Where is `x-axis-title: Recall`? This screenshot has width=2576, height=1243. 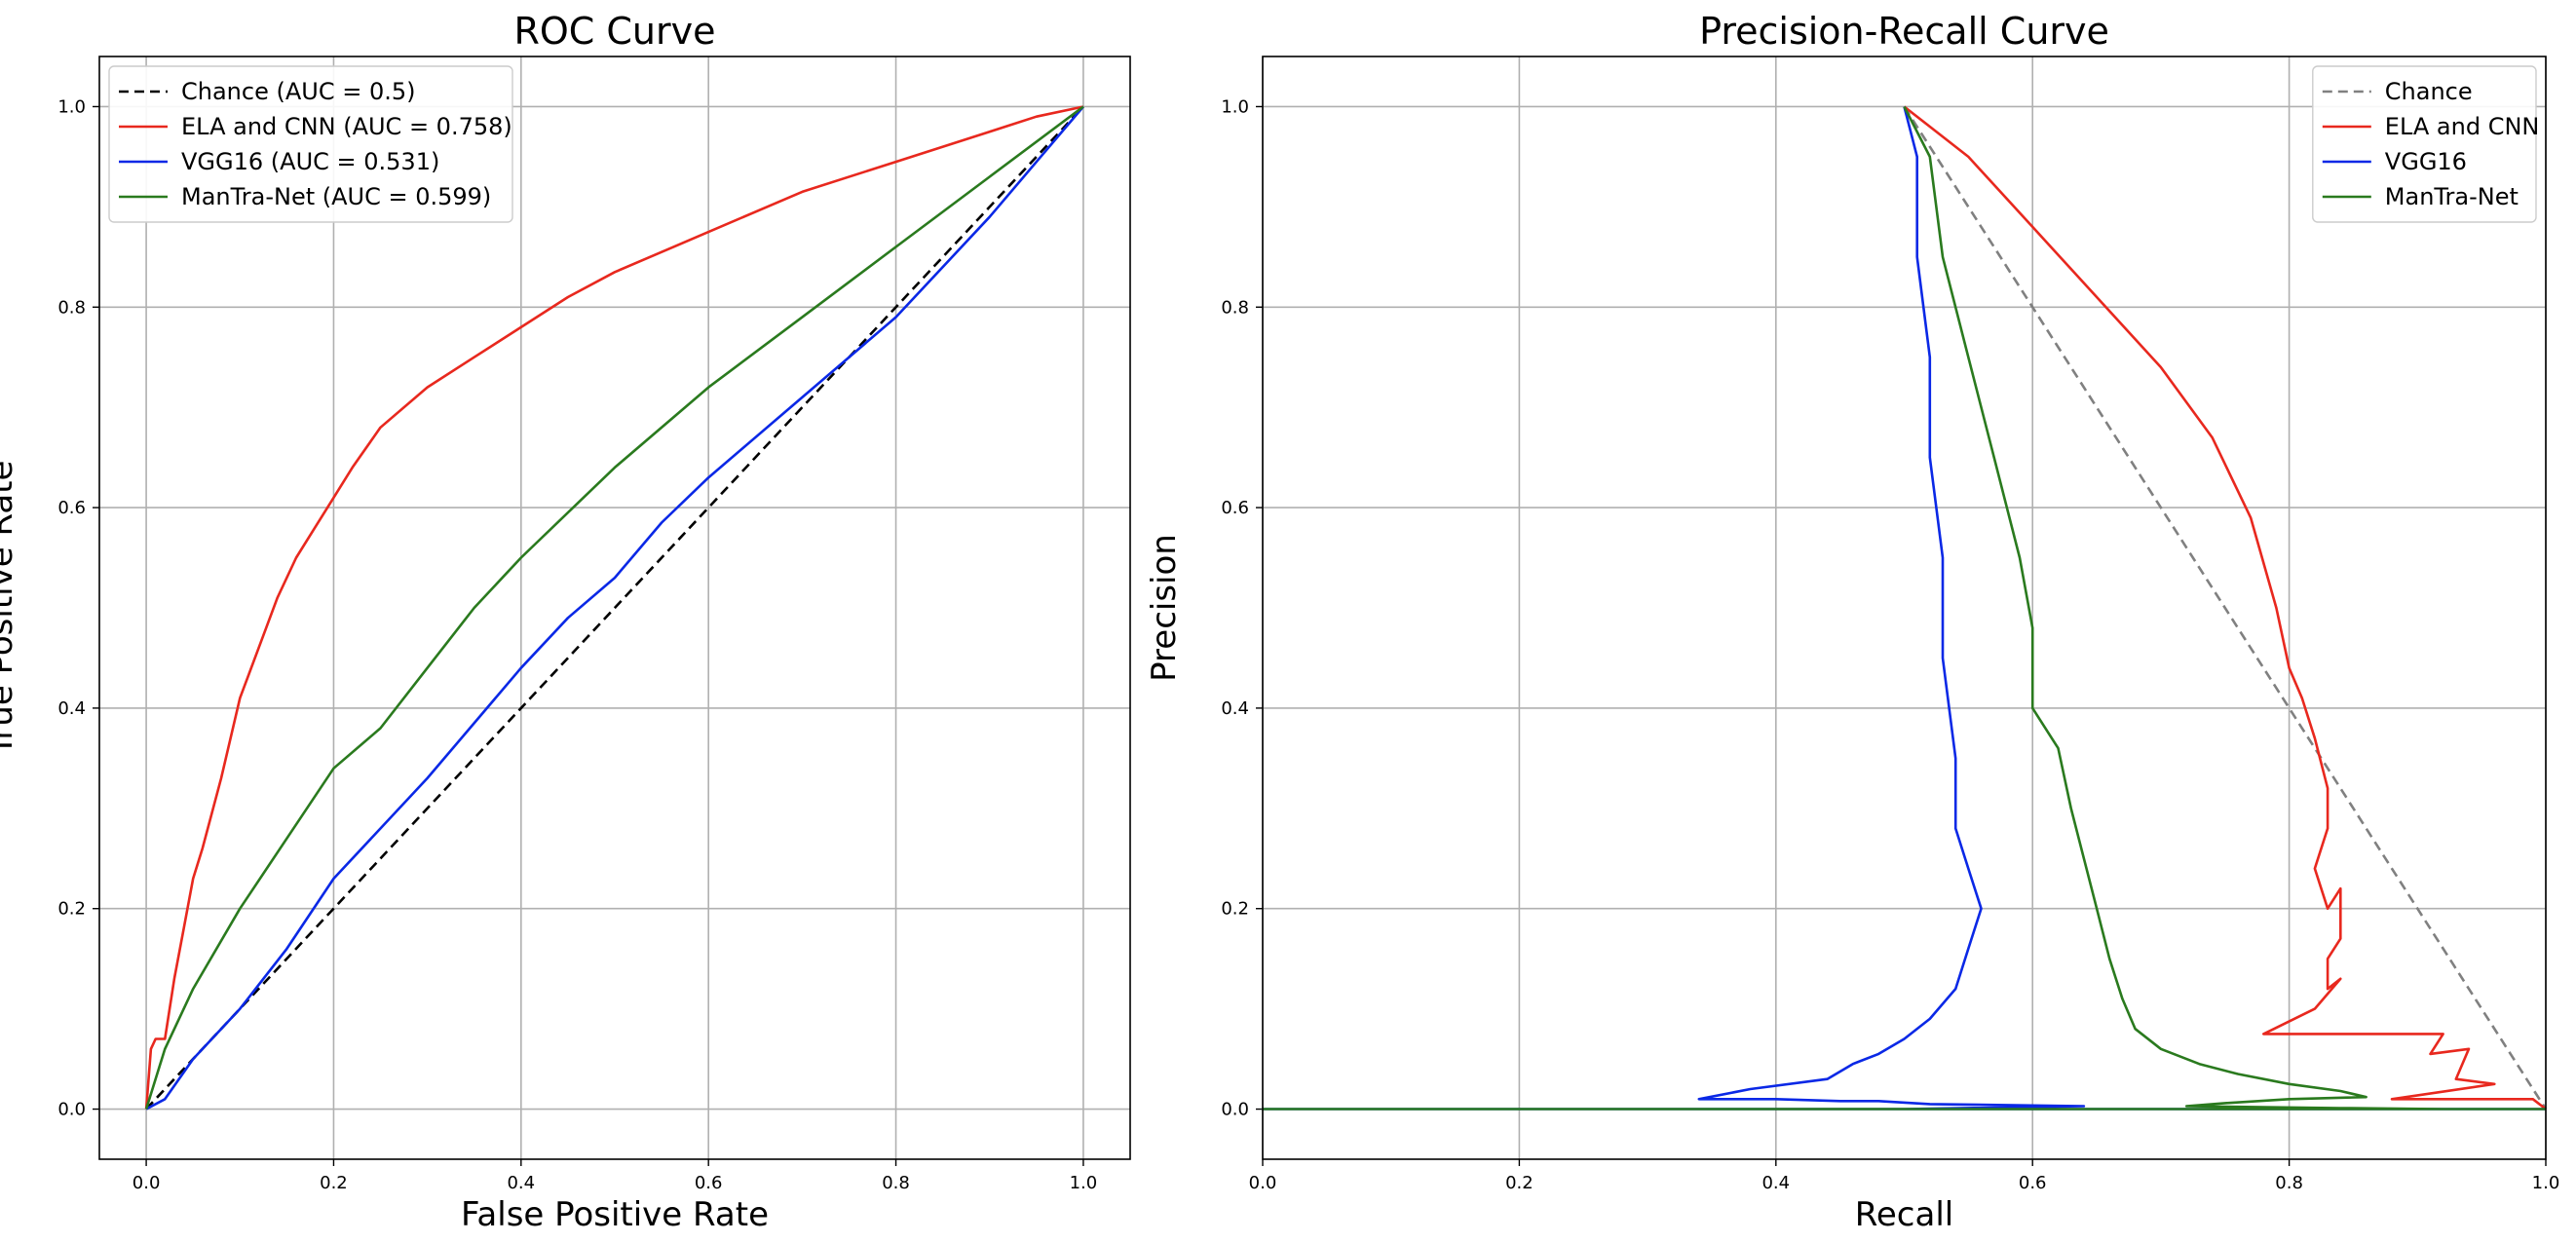 x-axis-title: Recall is located at coordinates (1904, 1214).